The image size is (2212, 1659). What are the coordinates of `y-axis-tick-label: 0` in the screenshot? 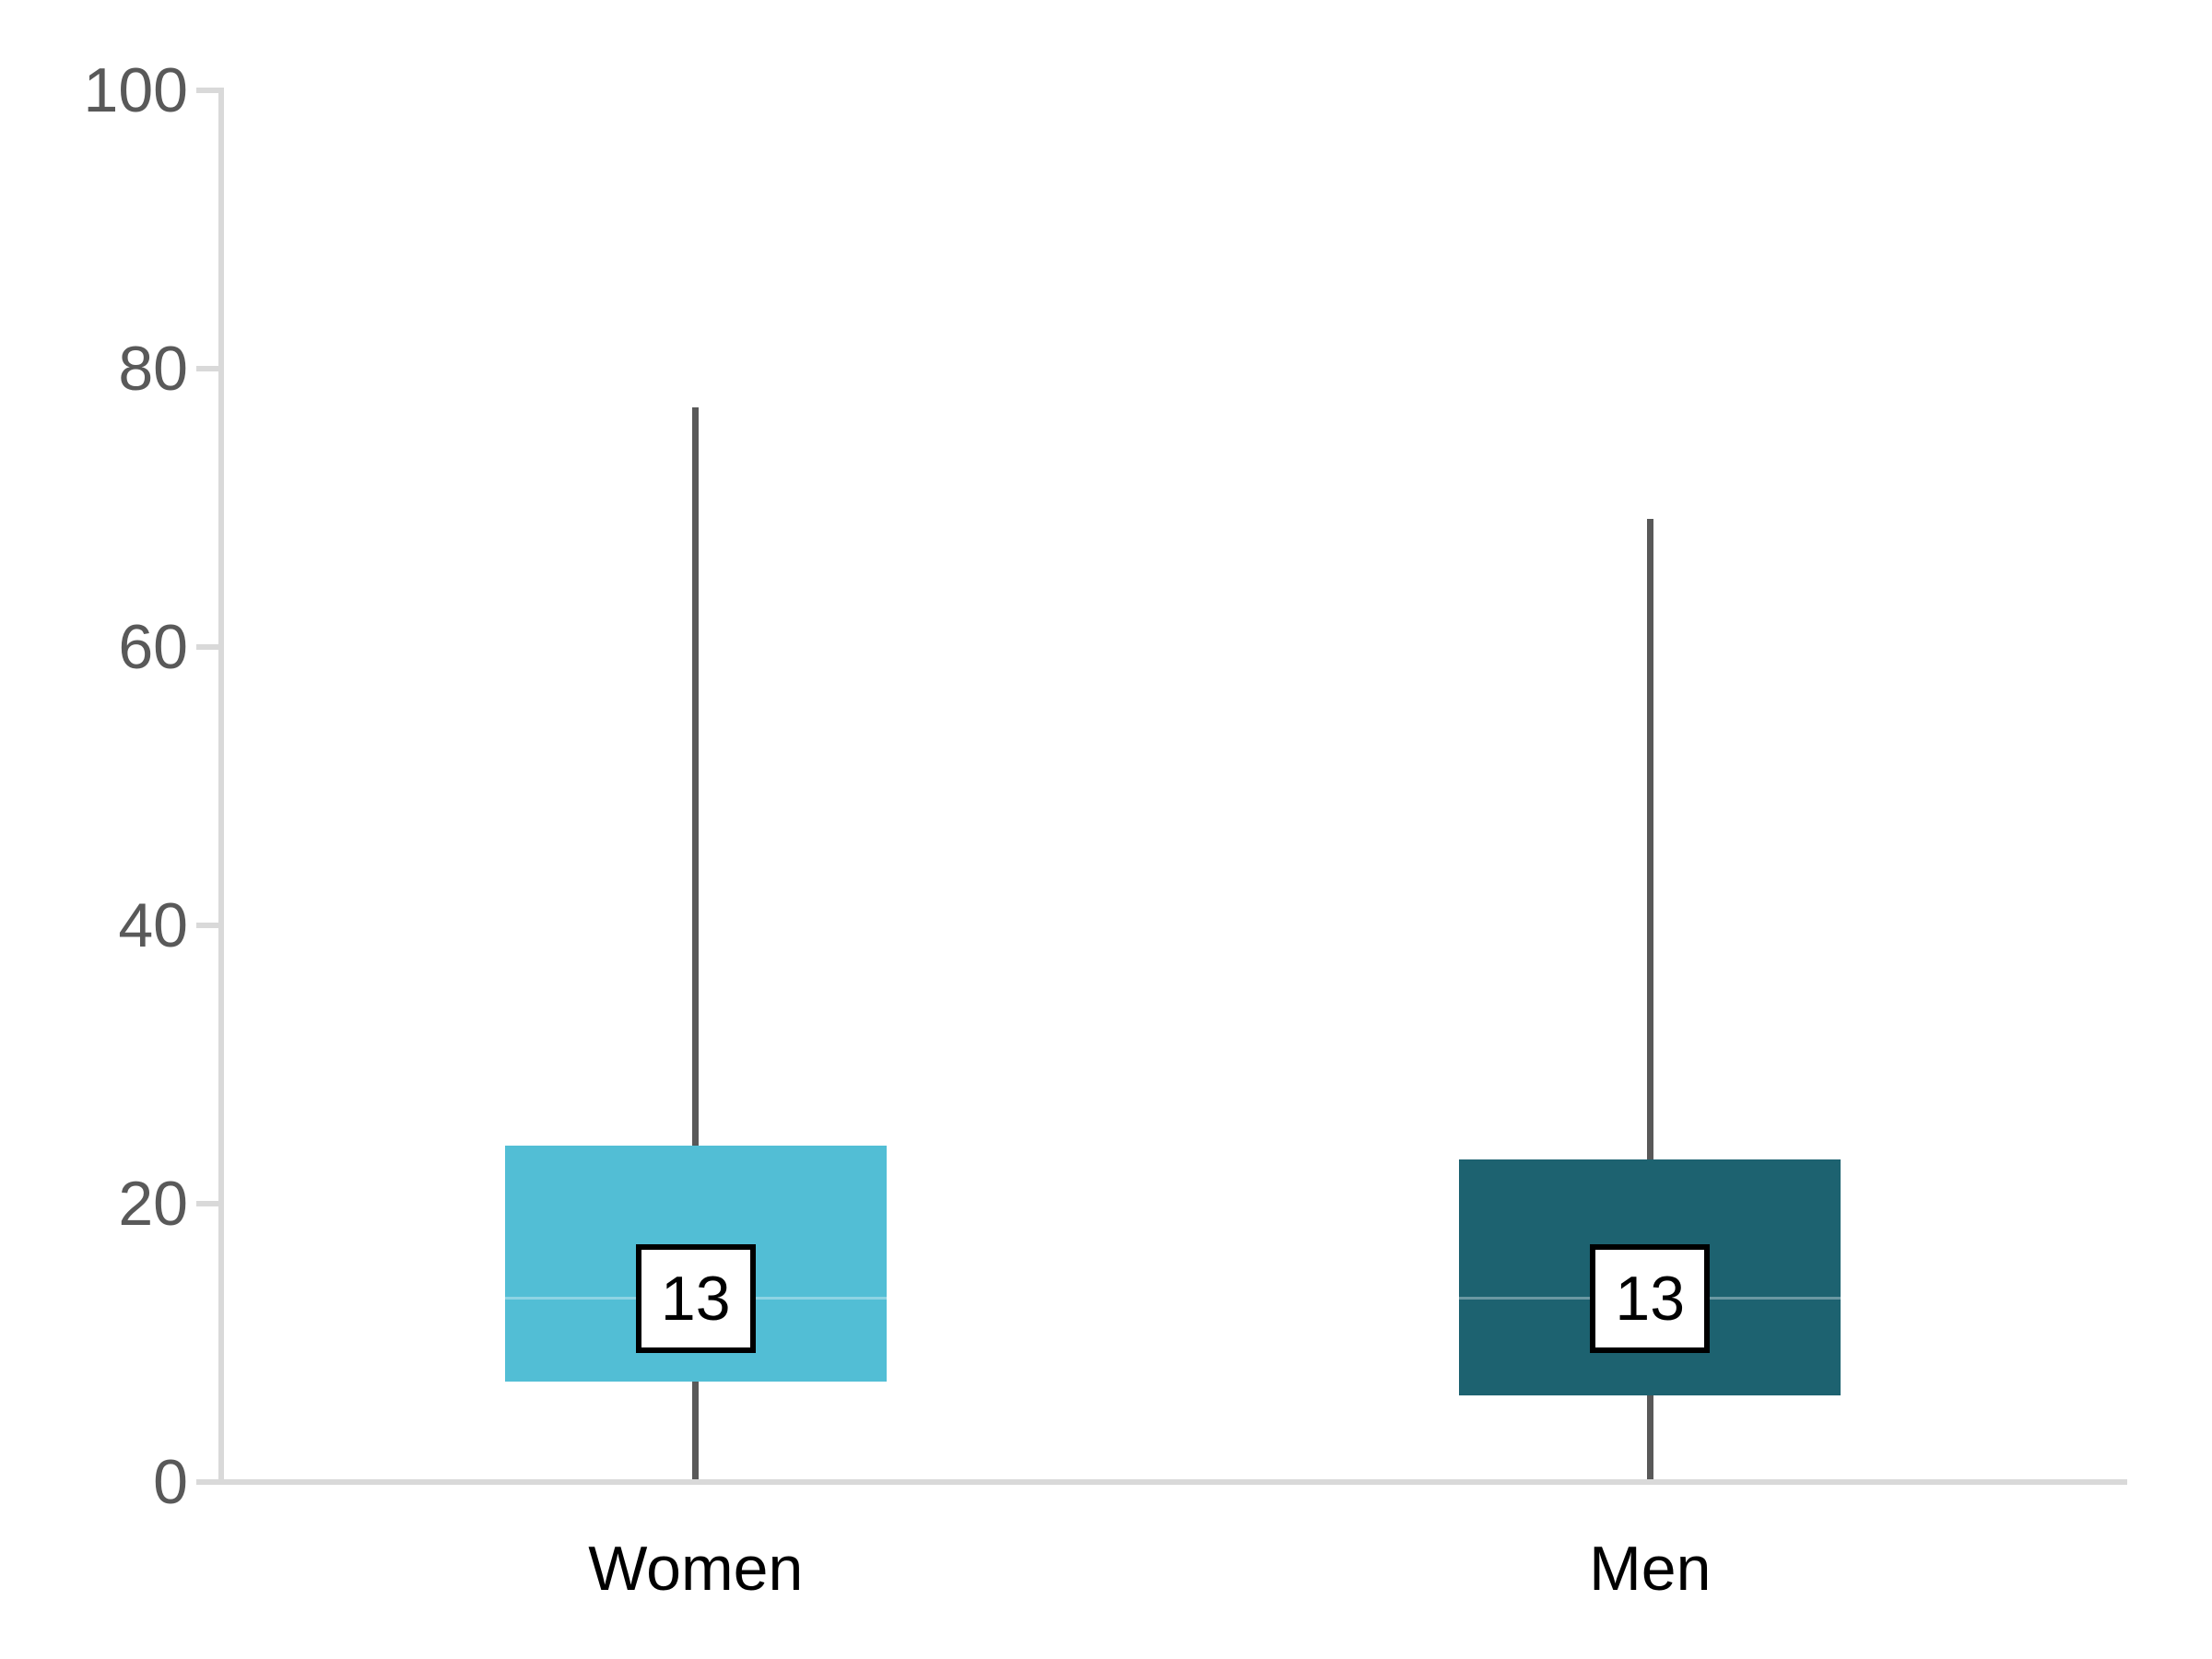 It's located at (170, 1482).